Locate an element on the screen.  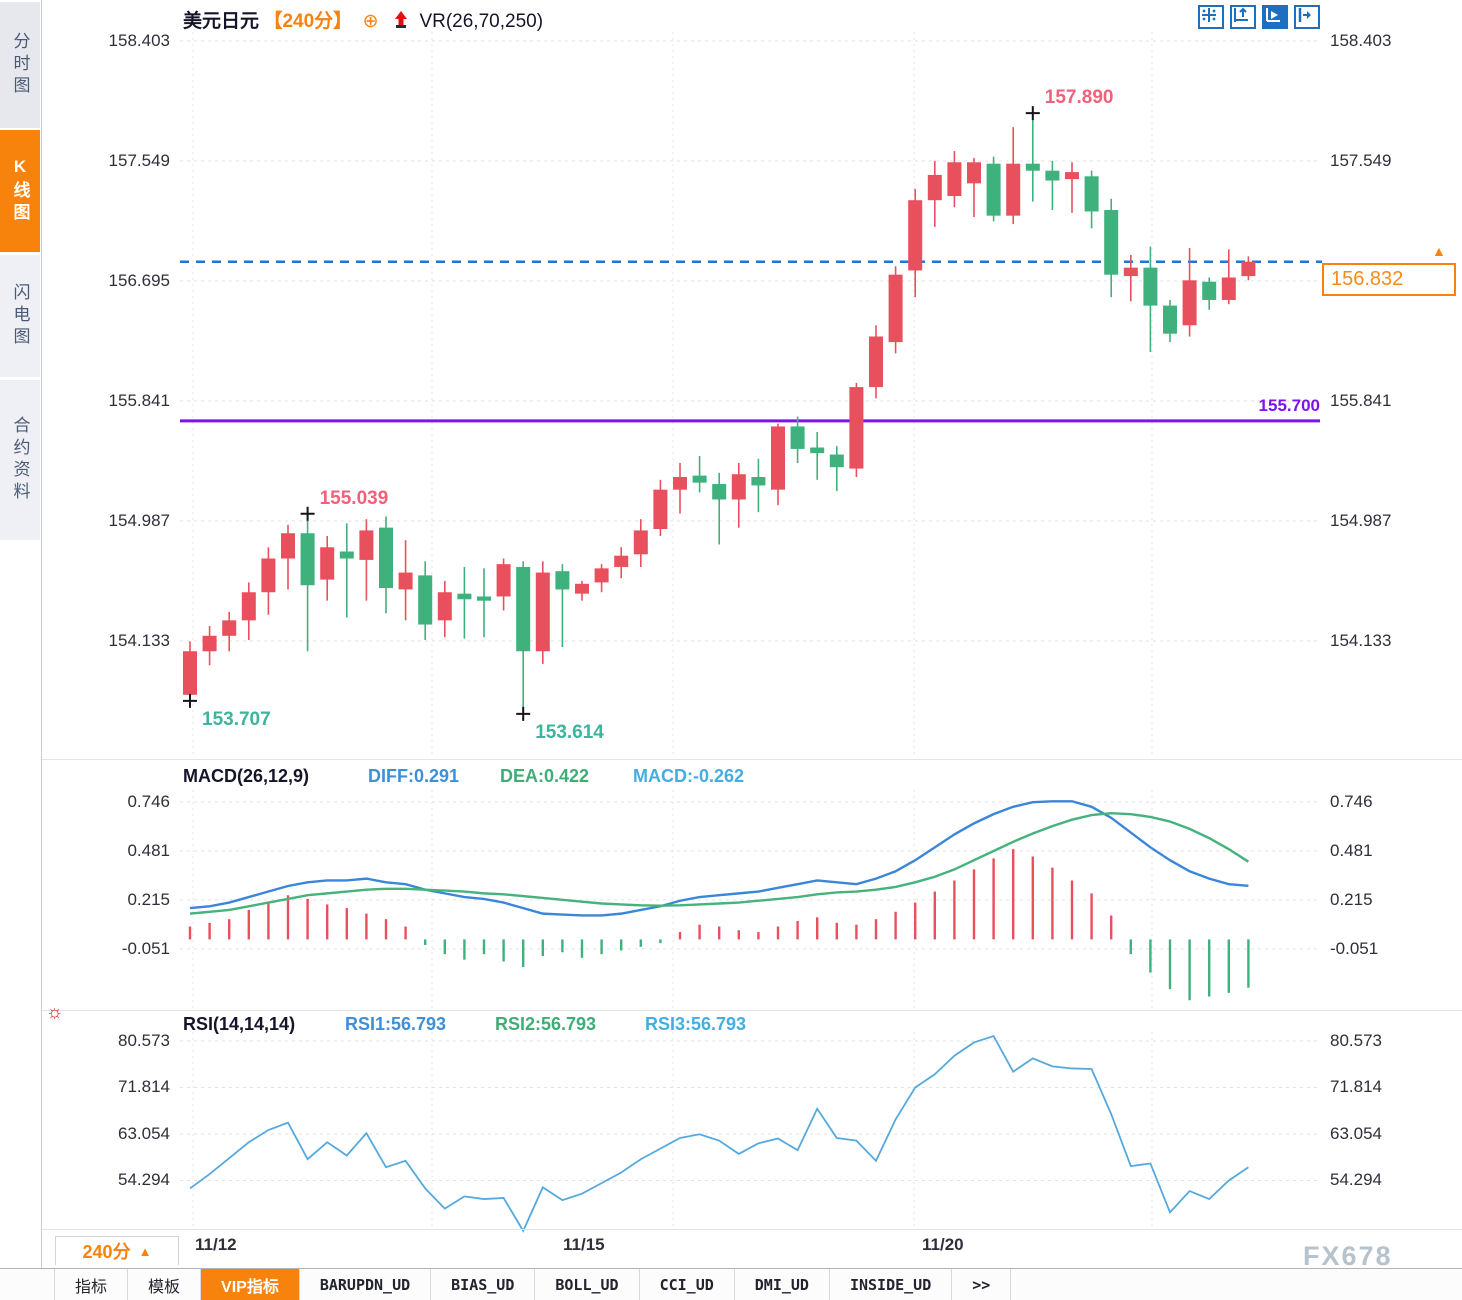
current-price-box: 156.832 is located at coordinates (1389, 279).